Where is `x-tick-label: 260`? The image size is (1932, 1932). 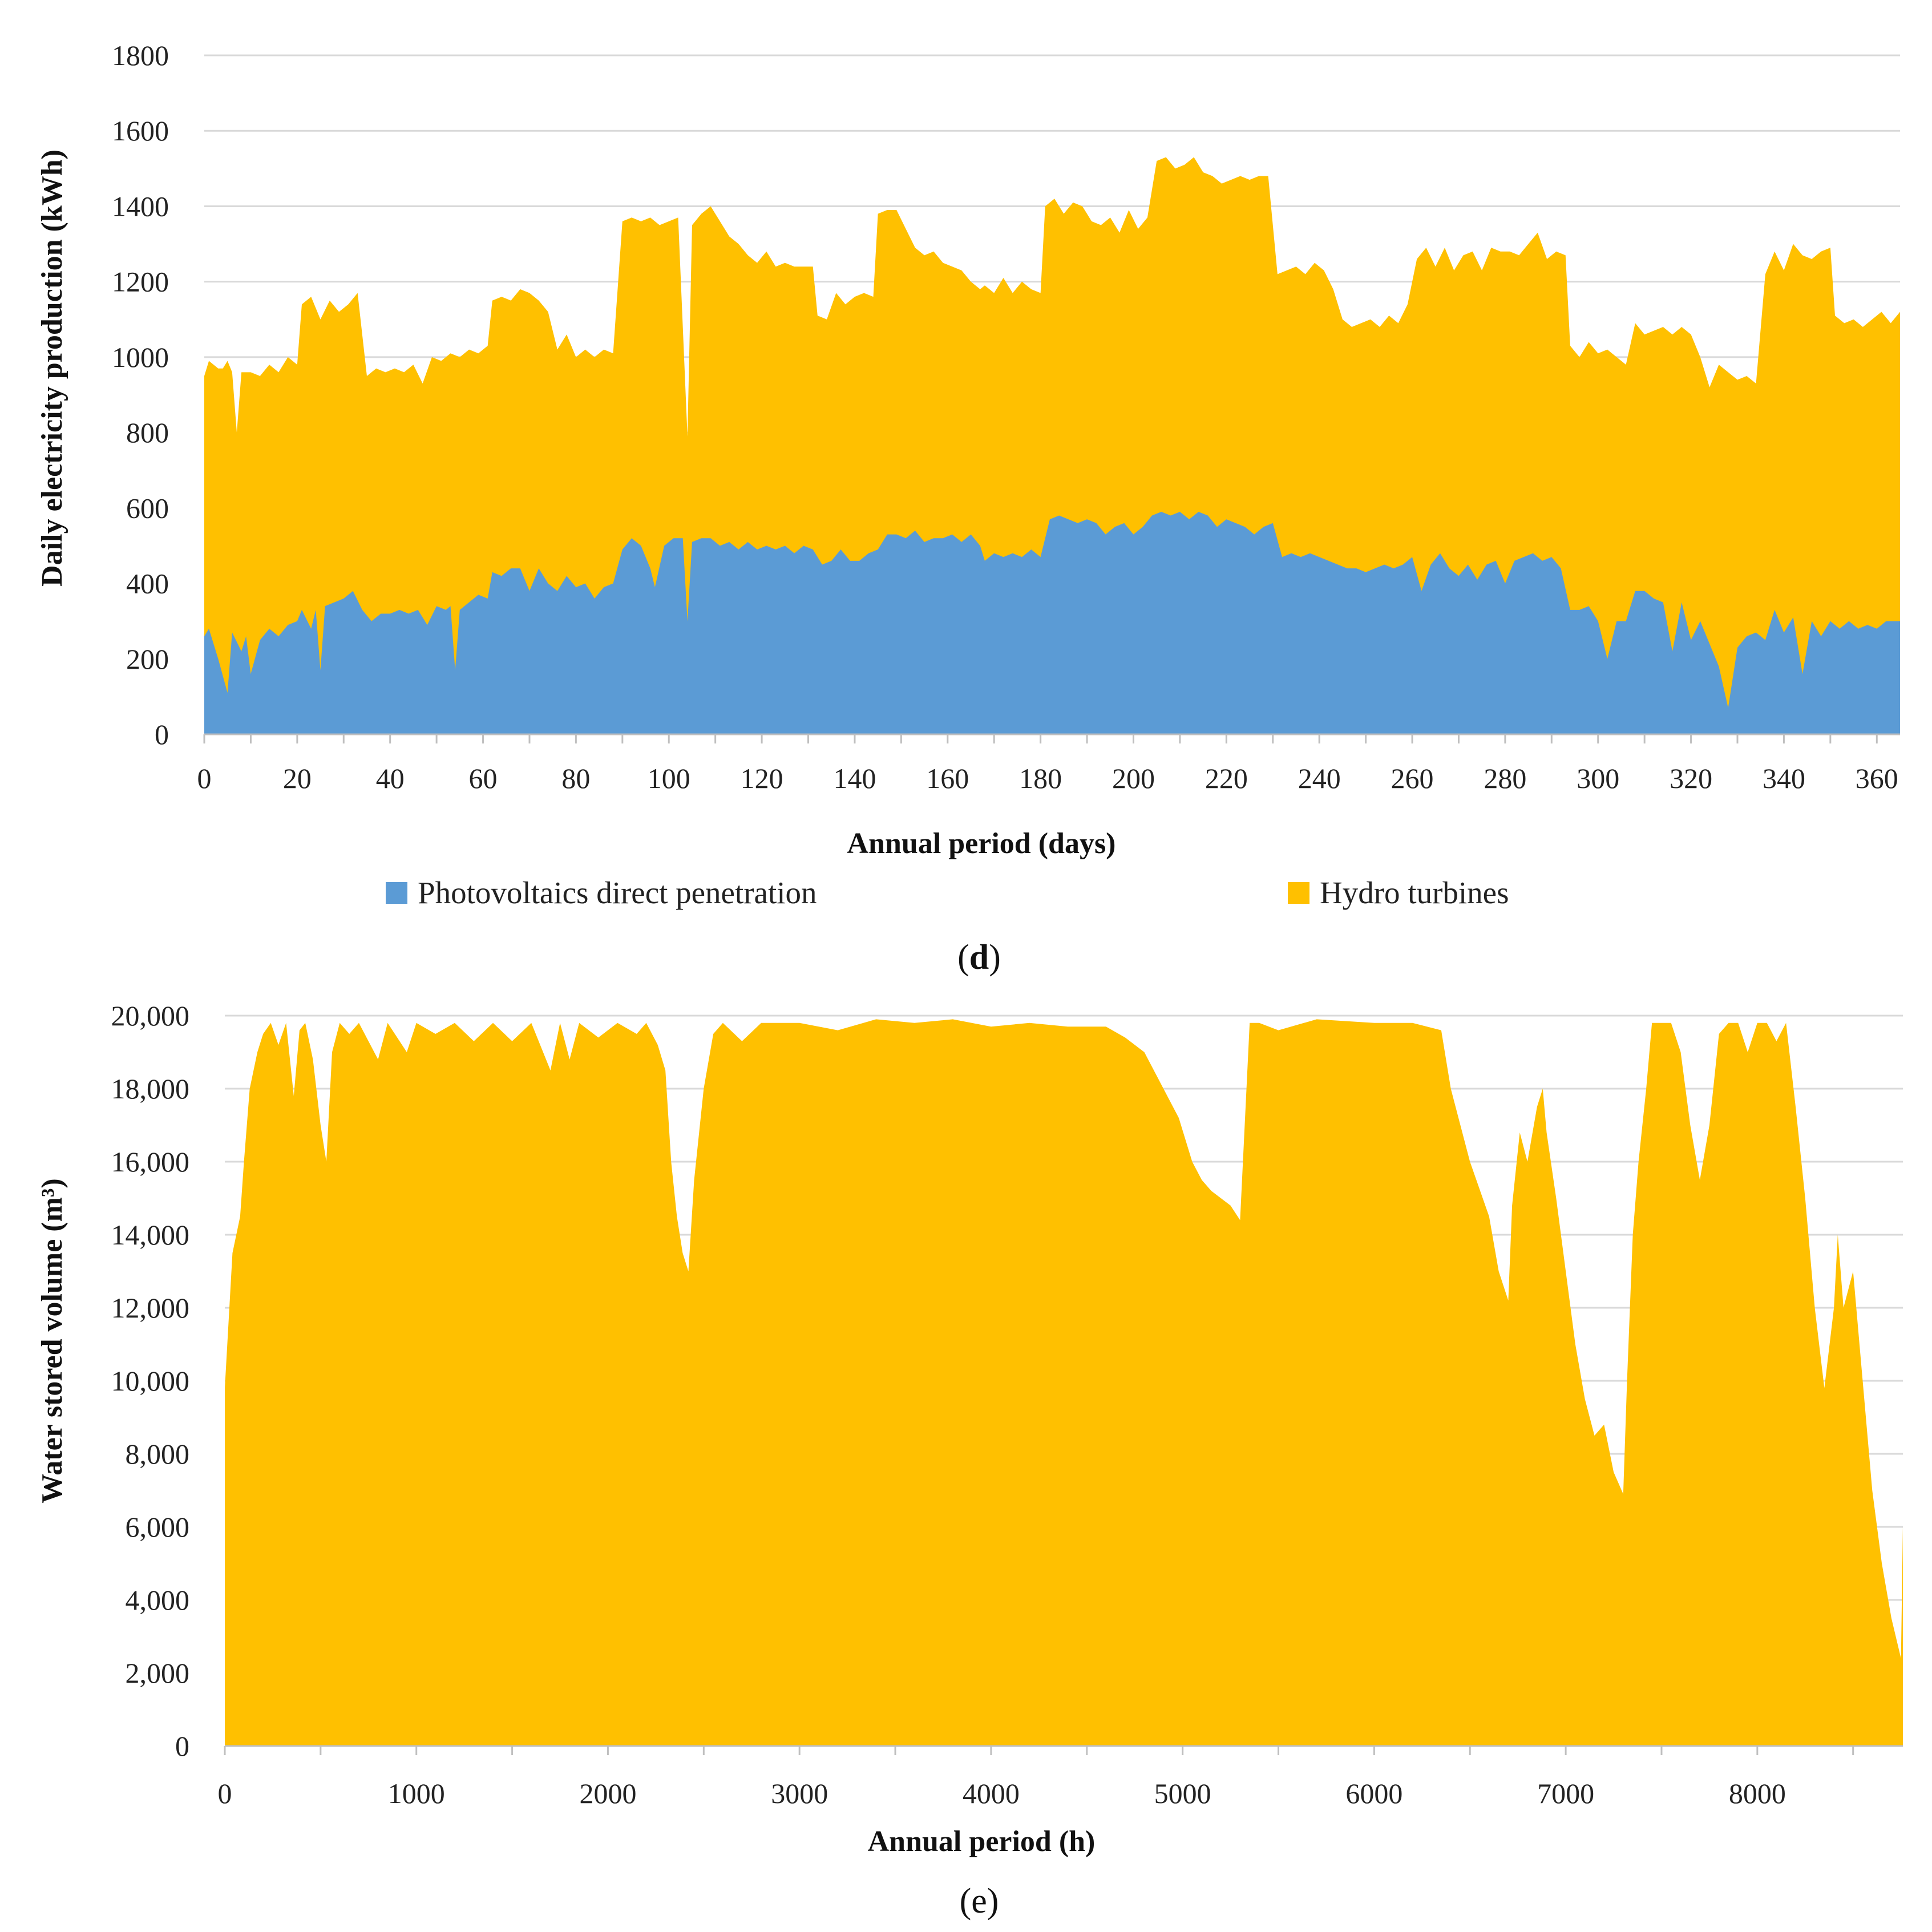
x-tick-label: 260 is located at coordinates (1412, 778).